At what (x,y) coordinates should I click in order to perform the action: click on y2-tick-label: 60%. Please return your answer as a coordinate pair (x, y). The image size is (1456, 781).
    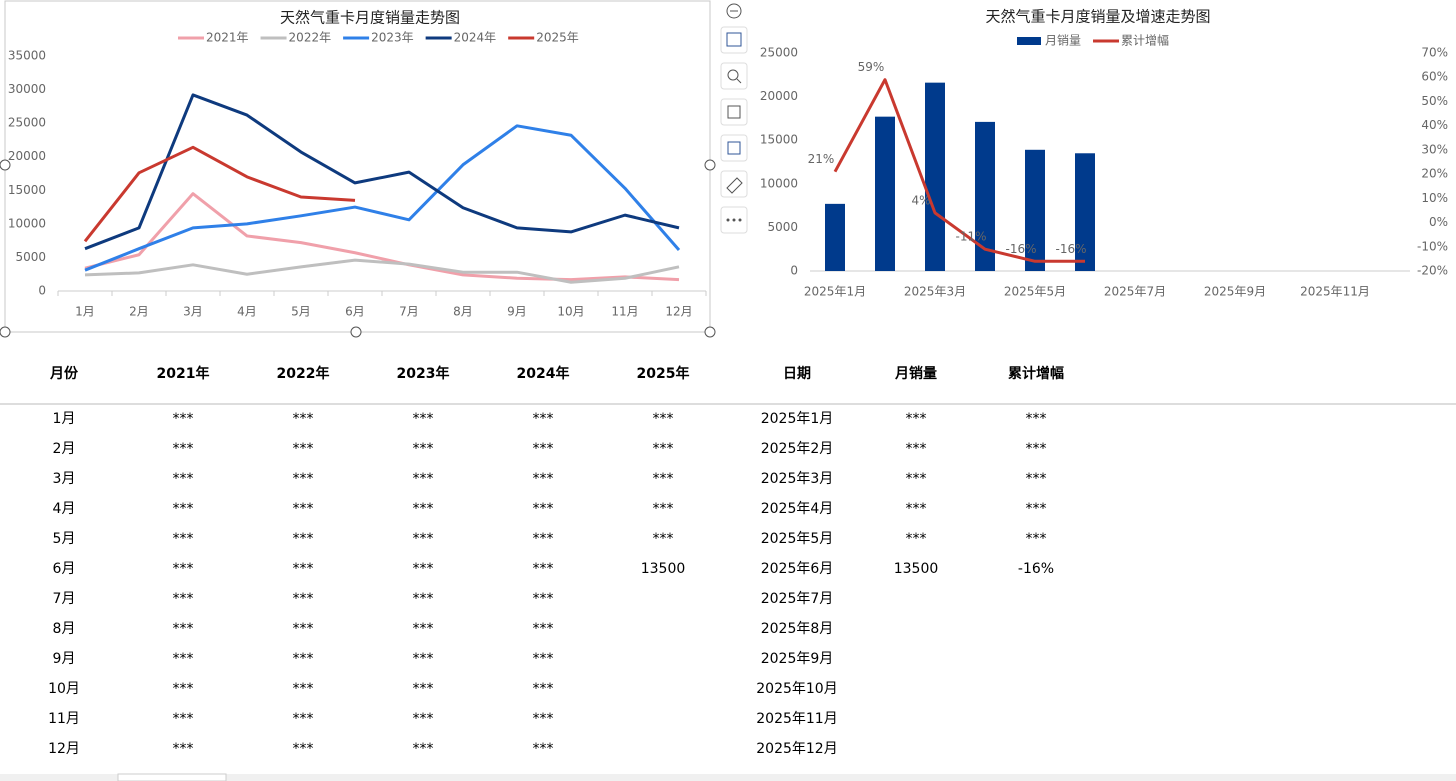
    Looking at the image, I should click on (1434, 77).